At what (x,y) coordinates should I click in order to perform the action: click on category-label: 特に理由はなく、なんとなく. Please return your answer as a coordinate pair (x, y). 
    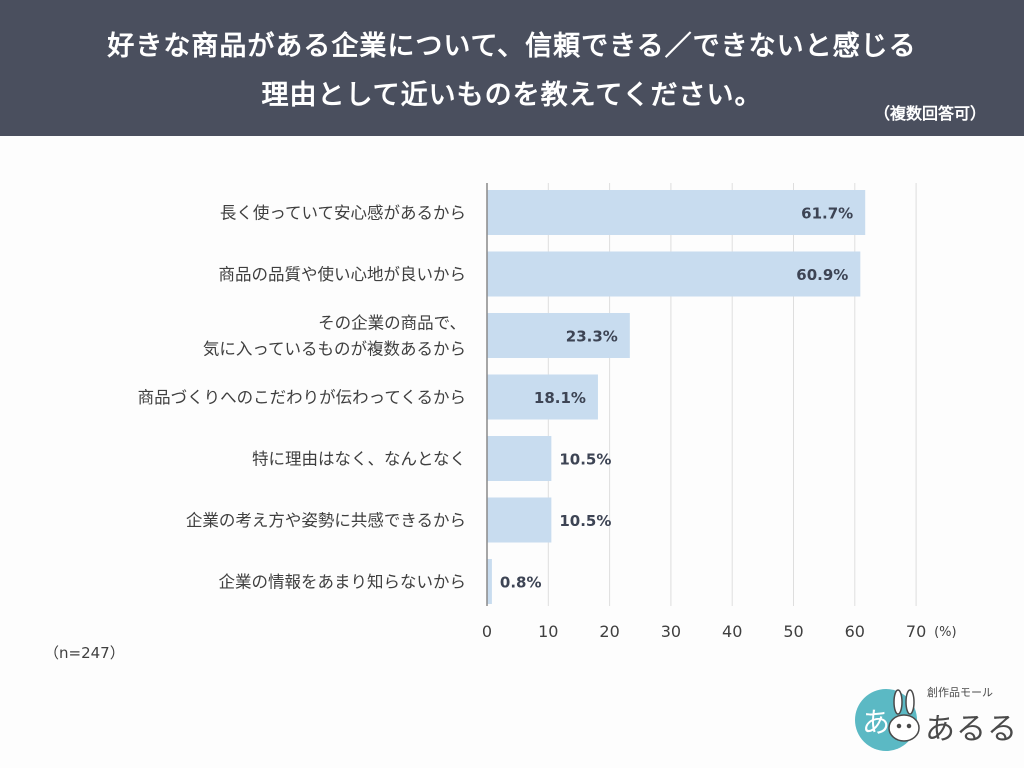
    Looking at the image, I should click on (359, 459).